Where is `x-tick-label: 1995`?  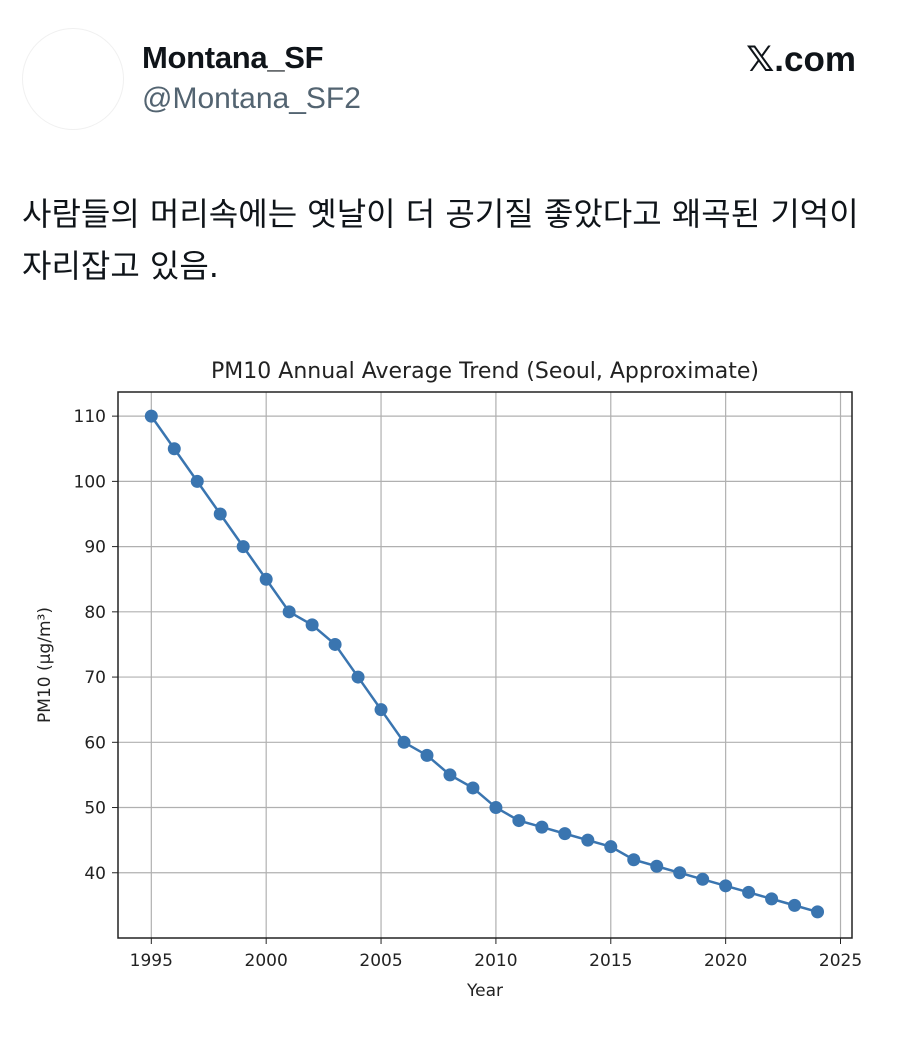 x-tick-label: 1995 is located at coordinates (151, 961).